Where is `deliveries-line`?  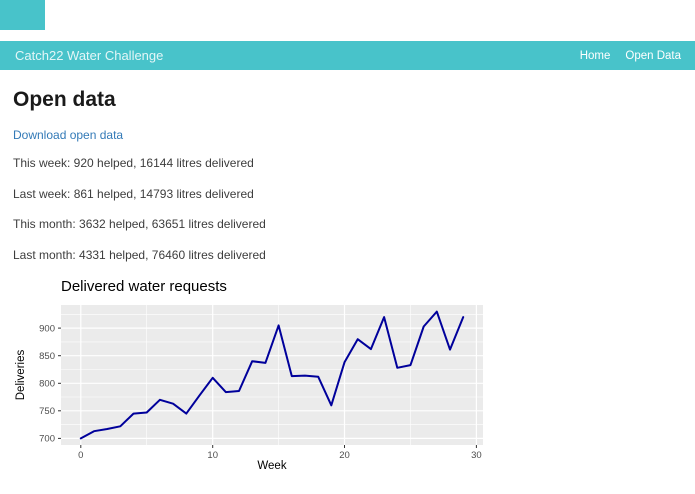 deliveries-line is located at coordinates (272, 375).